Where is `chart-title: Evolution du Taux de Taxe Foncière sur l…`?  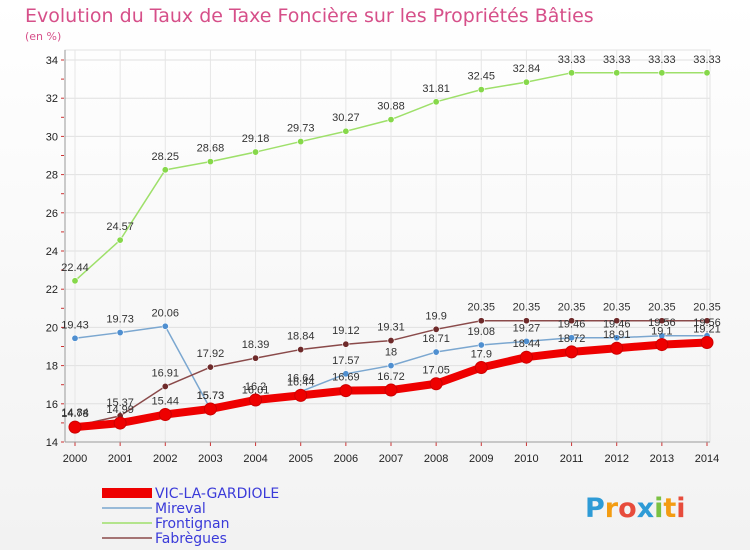
chart-title: Evolution du Taux de Taxe Foncière sur l… is located at coordinates (309, 16).